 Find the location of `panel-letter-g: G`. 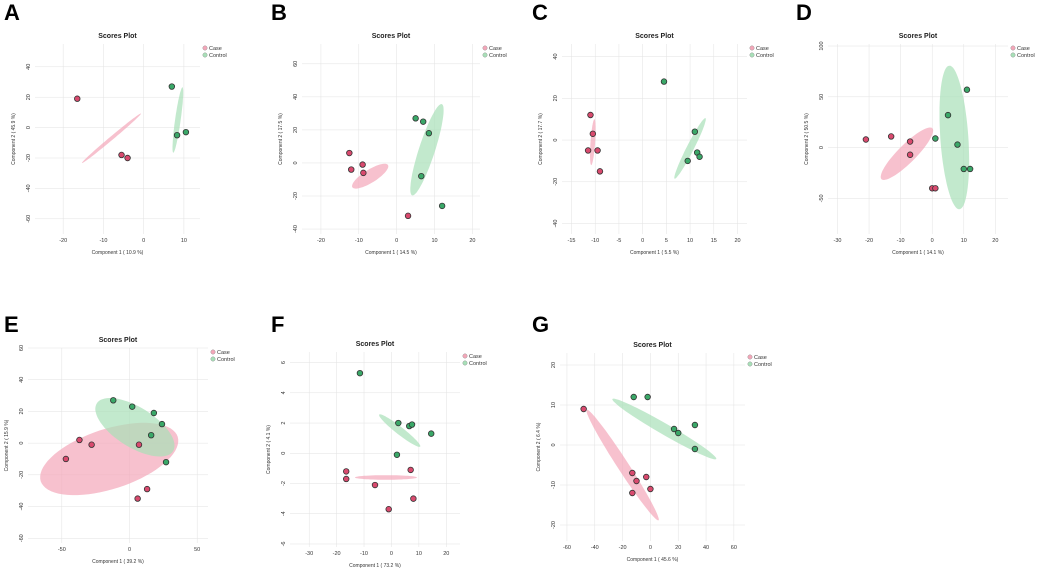

panel-letter-g: G is located at coordinates (541, 324).